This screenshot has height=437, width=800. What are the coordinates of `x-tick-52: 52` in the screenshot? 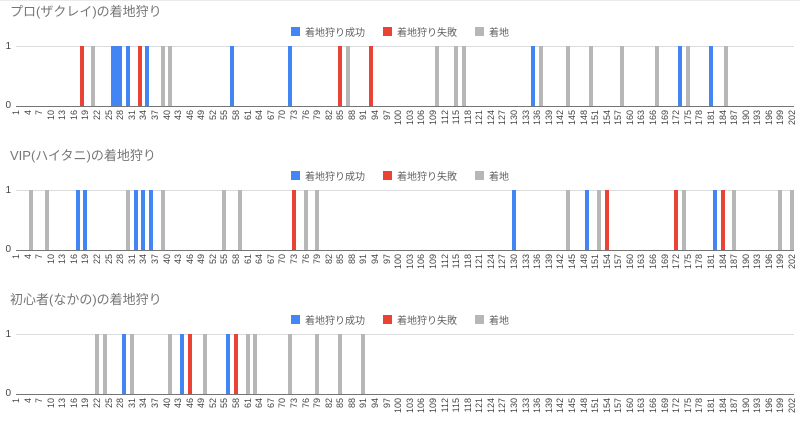 It's located at (212, 259).